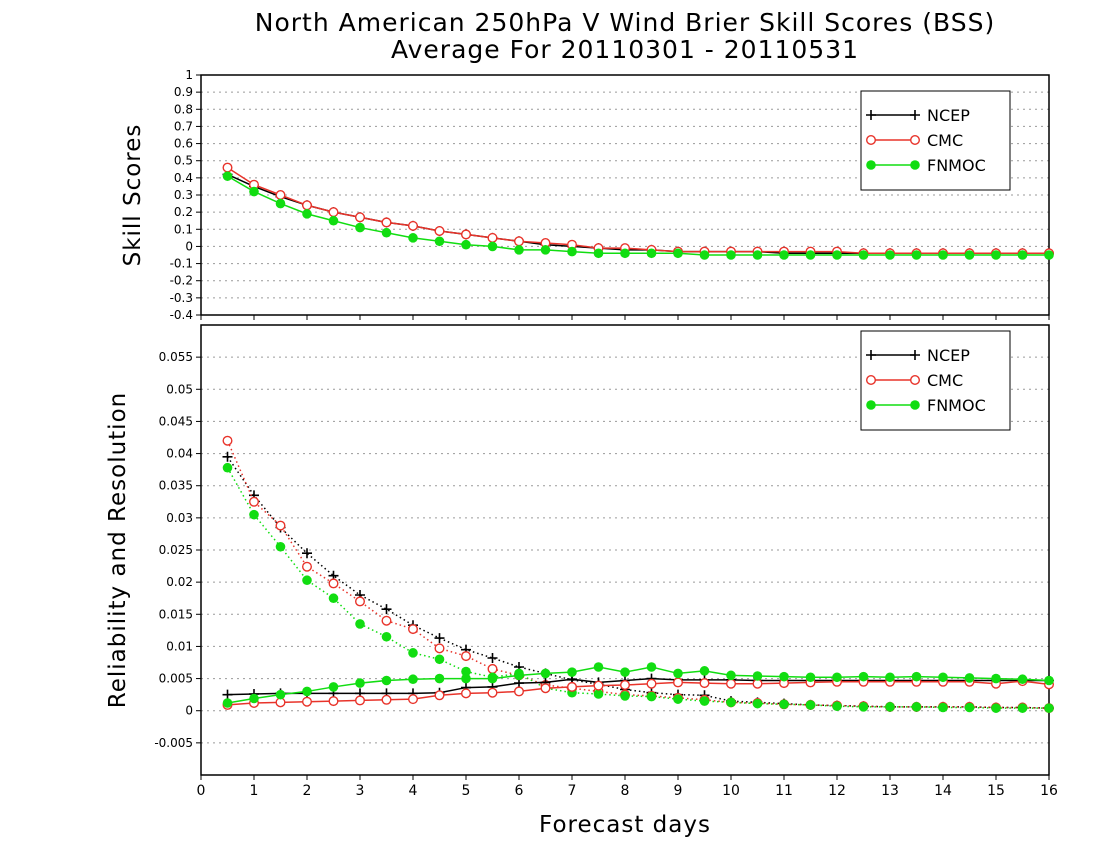 The width and height of the screenshot is (1100, 850). I want to click on y-tick-label: 0.7, so click(183, 126).